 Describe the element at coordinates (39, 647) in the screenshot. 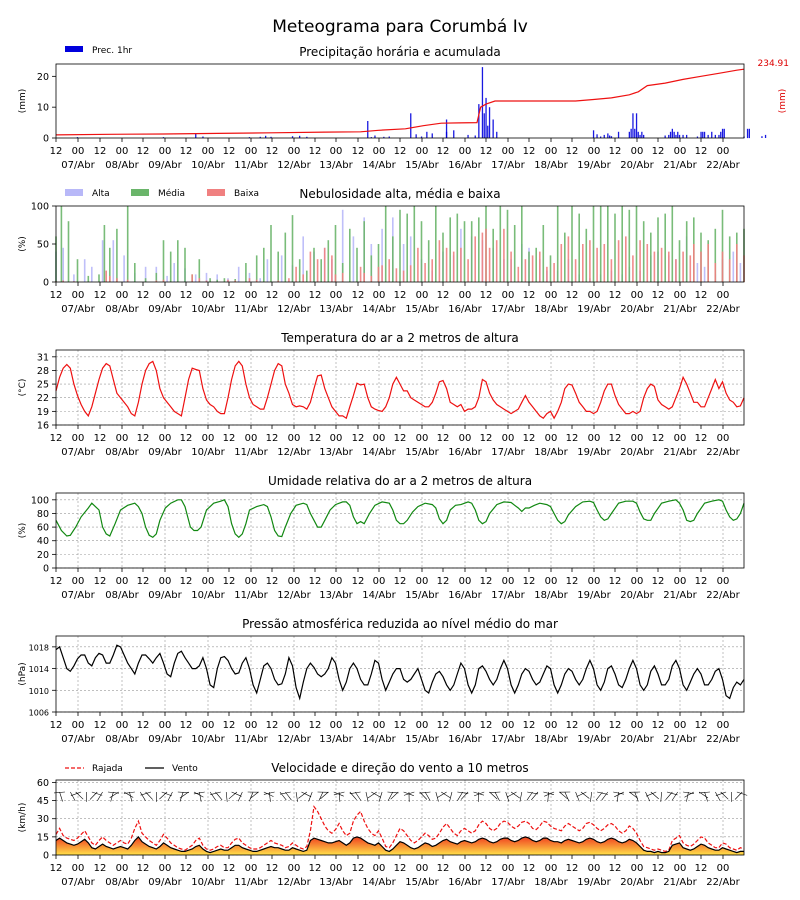

I see `y-tick-label: 1018` at that location.